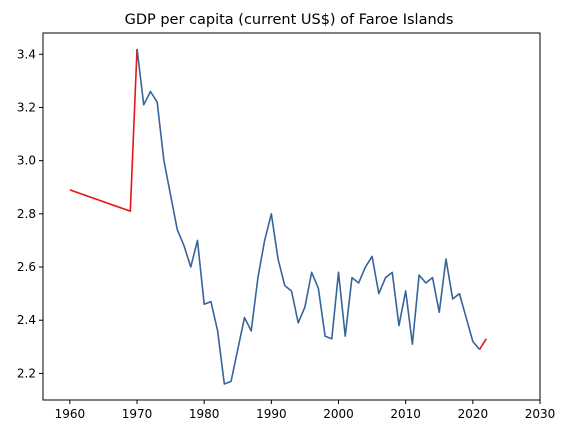 Image resolution: width=565 pixels, height=435 pixels. What do you see at coordinates (204, 414) in the screenshot?
I see `x-tick-label: 1980` at bounding box center [204, 414].